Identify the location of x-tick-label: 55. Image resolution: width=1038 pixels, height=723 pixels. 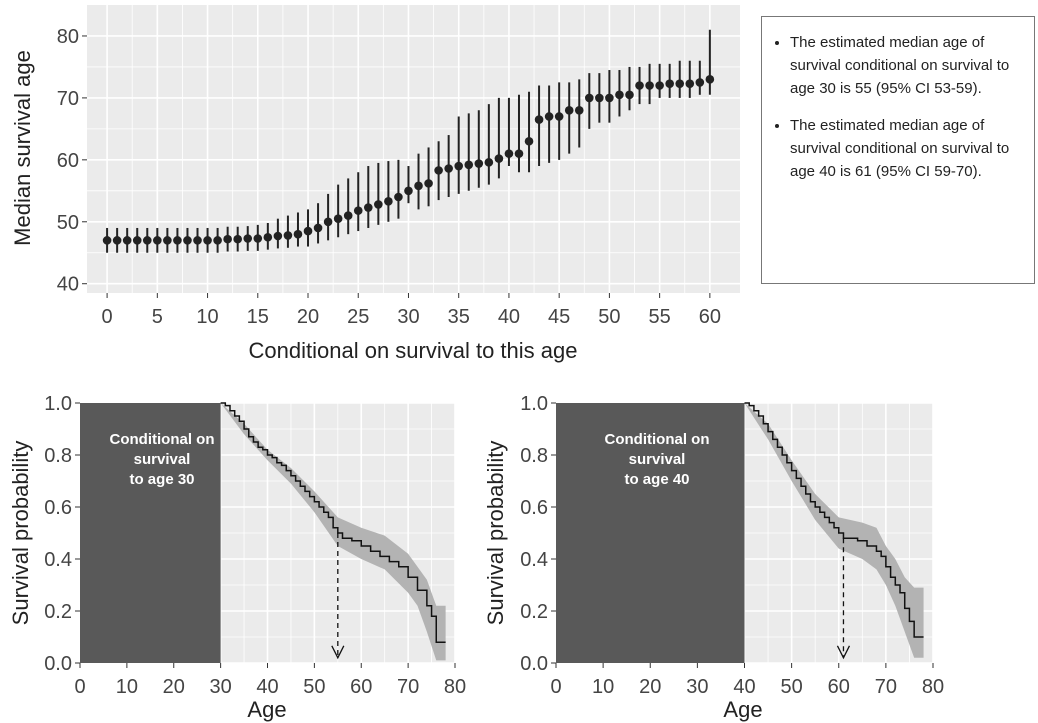
(660, 317).